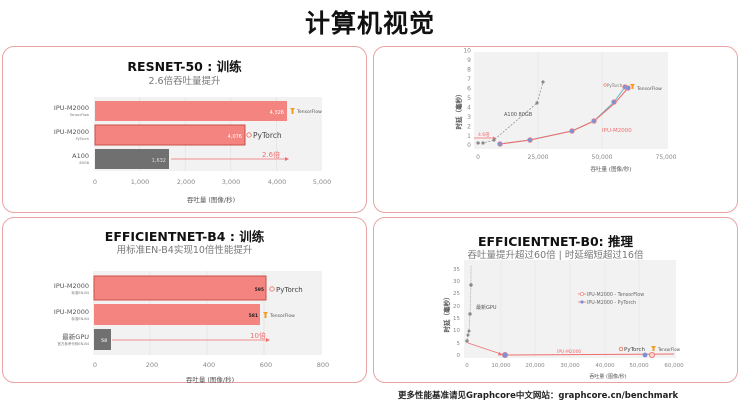 Image resolution: width=740 pixels, height=411 pixels. What do you see at coordinates (555, 255) in the screenshot?
I see `chart-subtitle: 吞吐量提升超过60倍 | 时延缩短超过16倍` at bounding box center [555, 255].